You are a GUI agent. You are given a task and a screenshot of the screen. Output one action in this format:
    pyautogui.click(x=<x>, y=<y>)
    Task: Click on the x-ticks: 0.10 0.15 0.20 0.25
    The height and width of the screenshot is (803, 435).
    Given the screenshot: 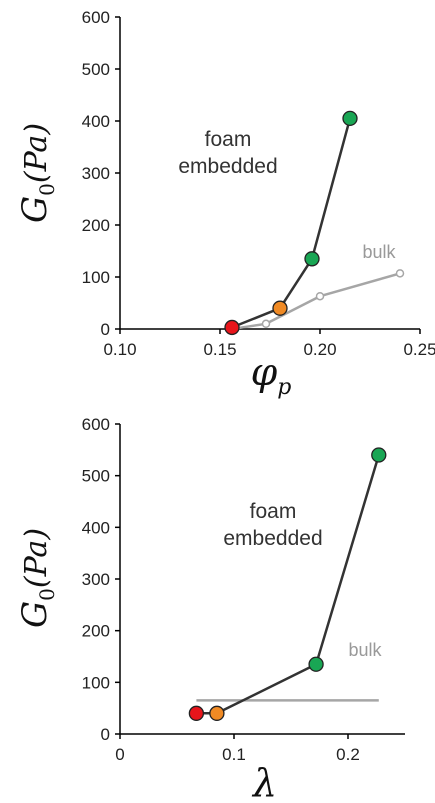 What is the action you would take?
    pyautogui.click(x=269, y=344)
    